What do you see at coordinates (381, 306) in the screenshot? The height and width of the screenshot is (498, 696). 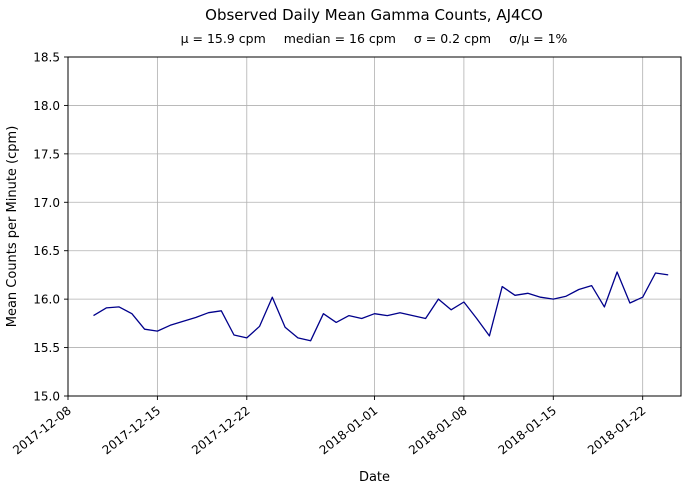 I see `data-line` at bounding box center [381, 306].